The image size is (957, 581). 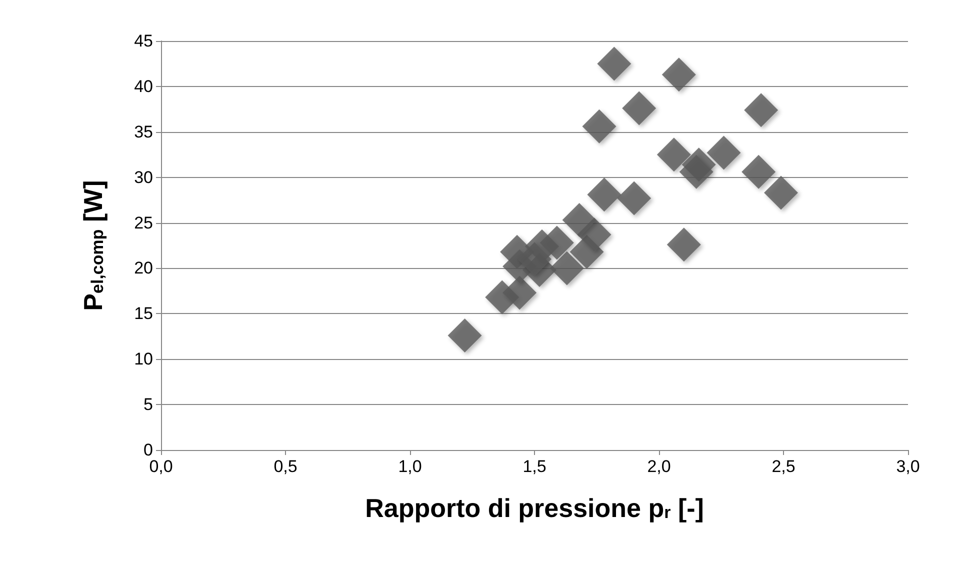 What do you see at coordinates (286, 466) in the screenshot?
I see `x-tick-label: 0,5` at bounding box center [286, 466].